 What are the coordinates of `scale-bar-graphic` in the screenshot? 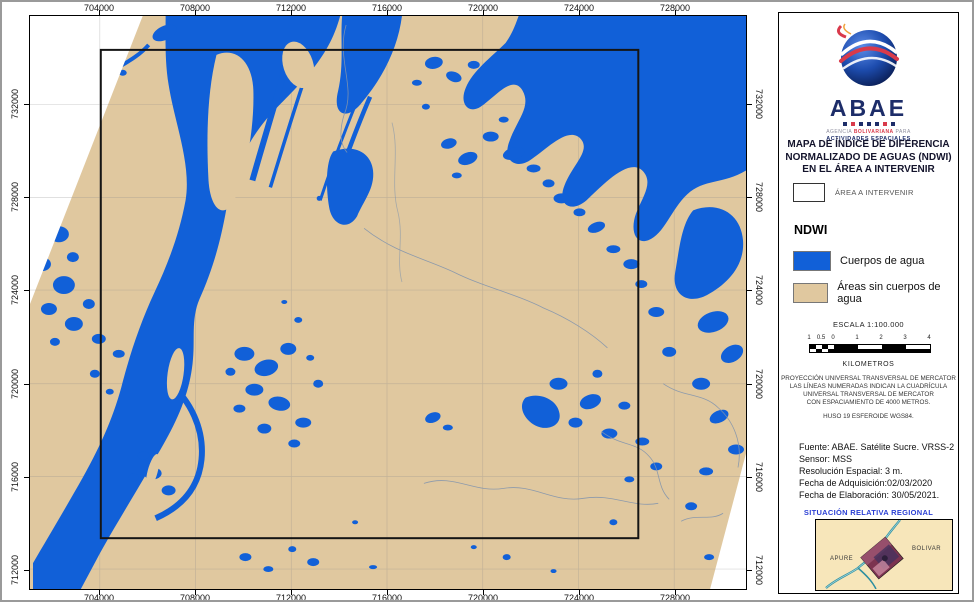 It's located at (870, 348).